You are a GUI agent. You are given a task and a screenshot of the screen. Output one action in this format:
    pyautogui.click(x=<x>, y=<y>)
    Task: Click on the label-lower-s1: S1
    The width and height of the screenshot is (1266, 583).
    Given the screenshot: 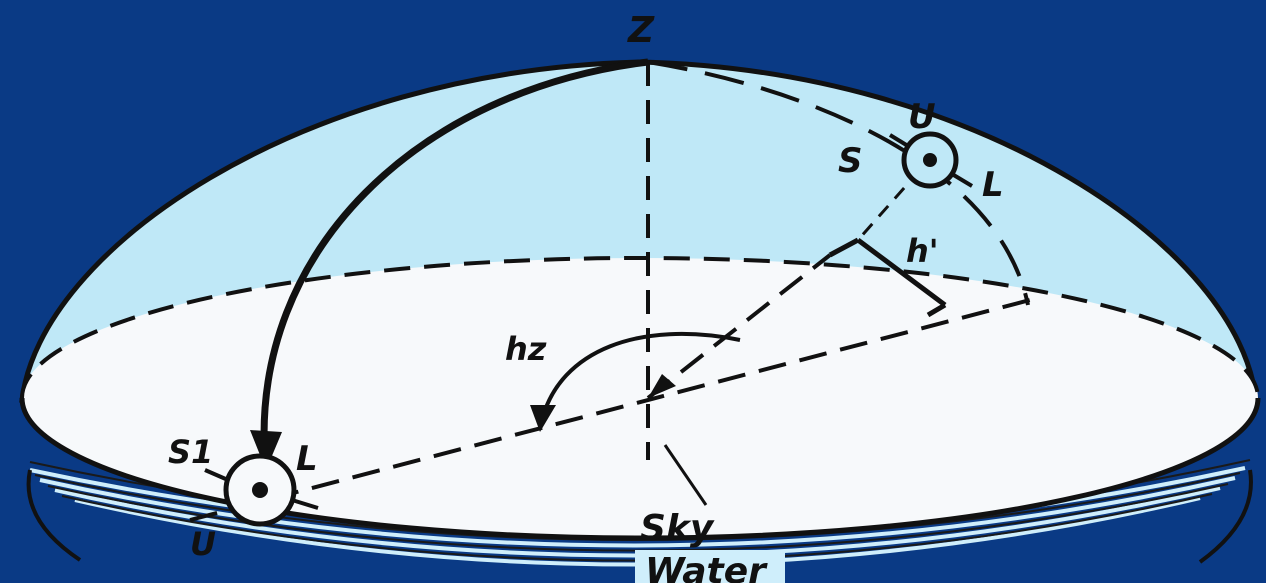 What is the action you would take?
    pyautogui.click(x=190, y=452)
    